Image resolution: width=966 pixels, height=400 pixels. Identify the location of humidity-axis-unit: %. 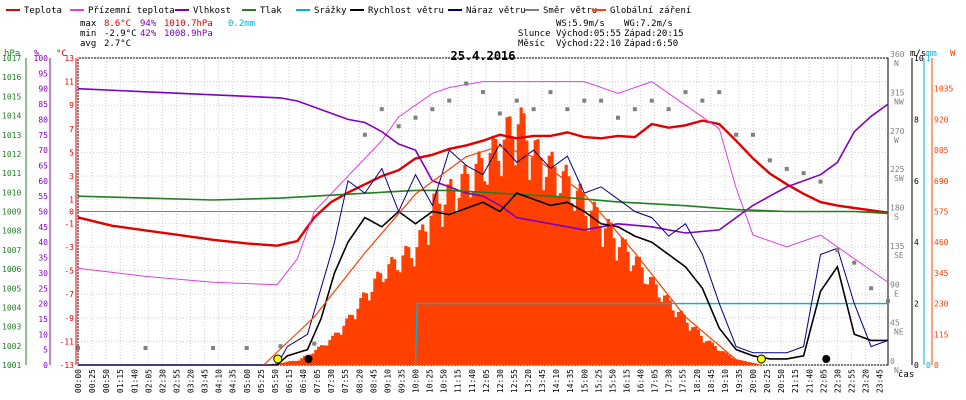
(37, 54).